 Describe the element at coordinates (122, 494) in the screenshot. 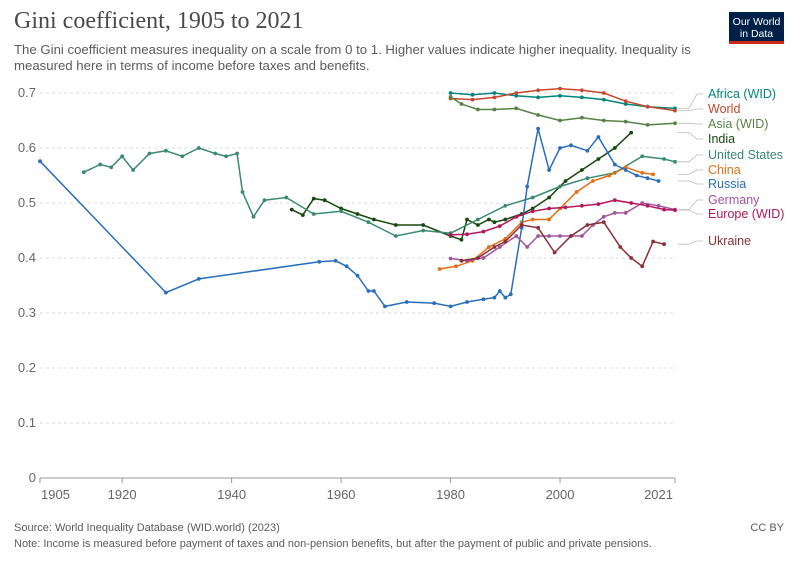

I see `x-tick-label: 1920` at that location.